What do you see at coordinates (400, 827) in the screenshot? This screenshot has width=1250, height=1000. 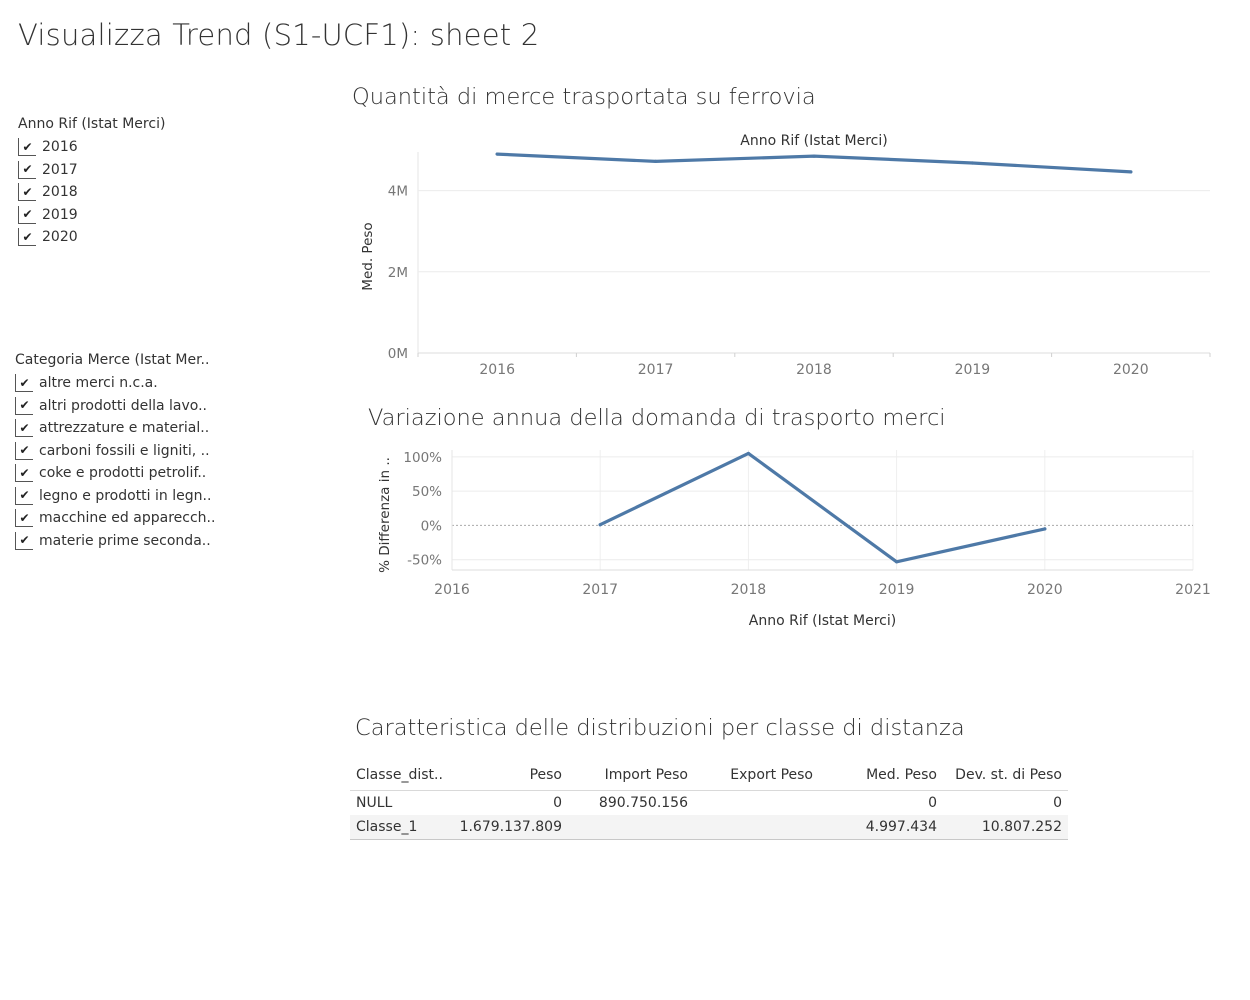 I see `table-cell: Classe_1` at bounding box center [400, 827].